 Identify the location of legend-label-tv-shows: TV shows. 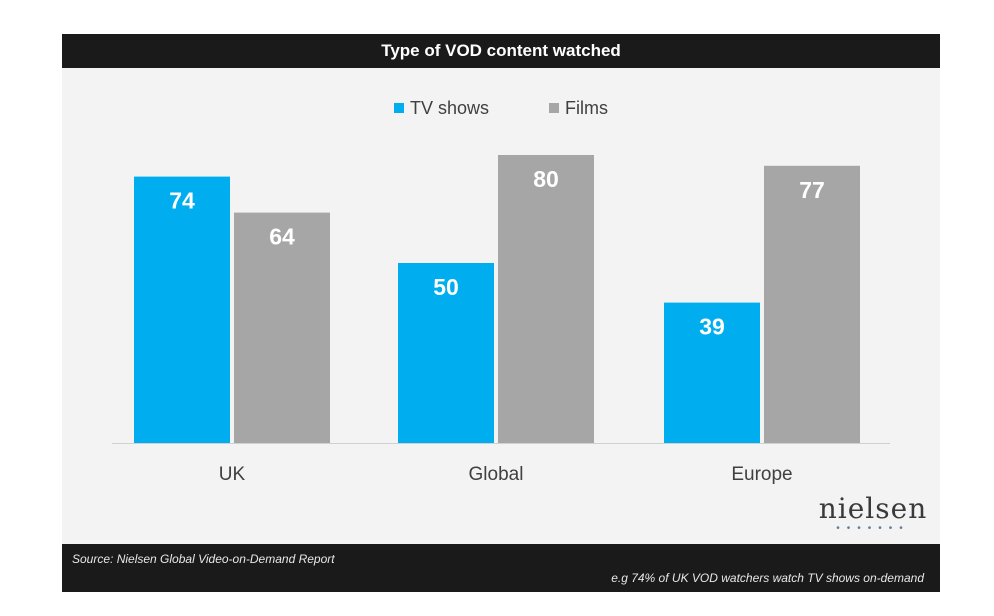
(449, 107).